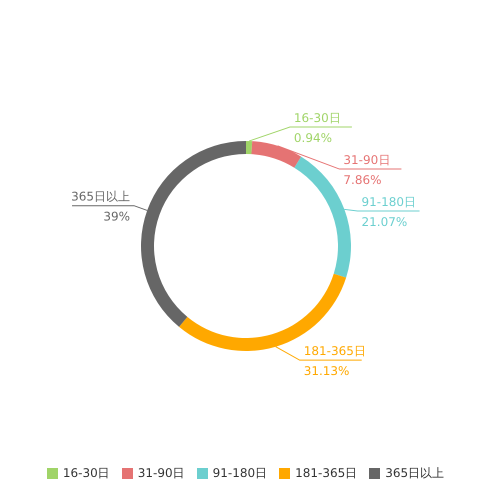  Describe the element at coordinates (86, 473) in the screenshot. I see `legend-label: 16-30日` at that location.